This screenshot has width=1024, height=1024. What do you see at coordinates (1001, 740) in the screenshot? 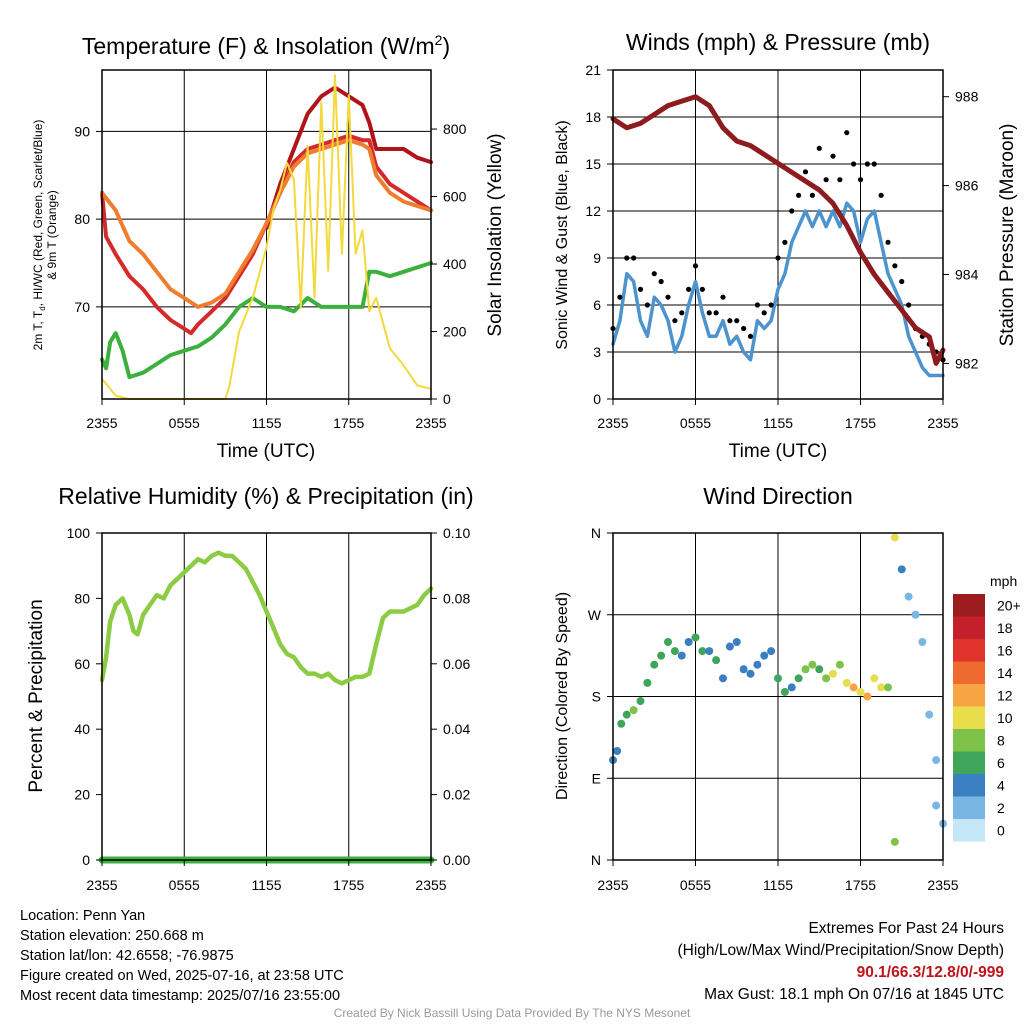
I see `colorbar-label: 8` at bounding box center [1001, 740].